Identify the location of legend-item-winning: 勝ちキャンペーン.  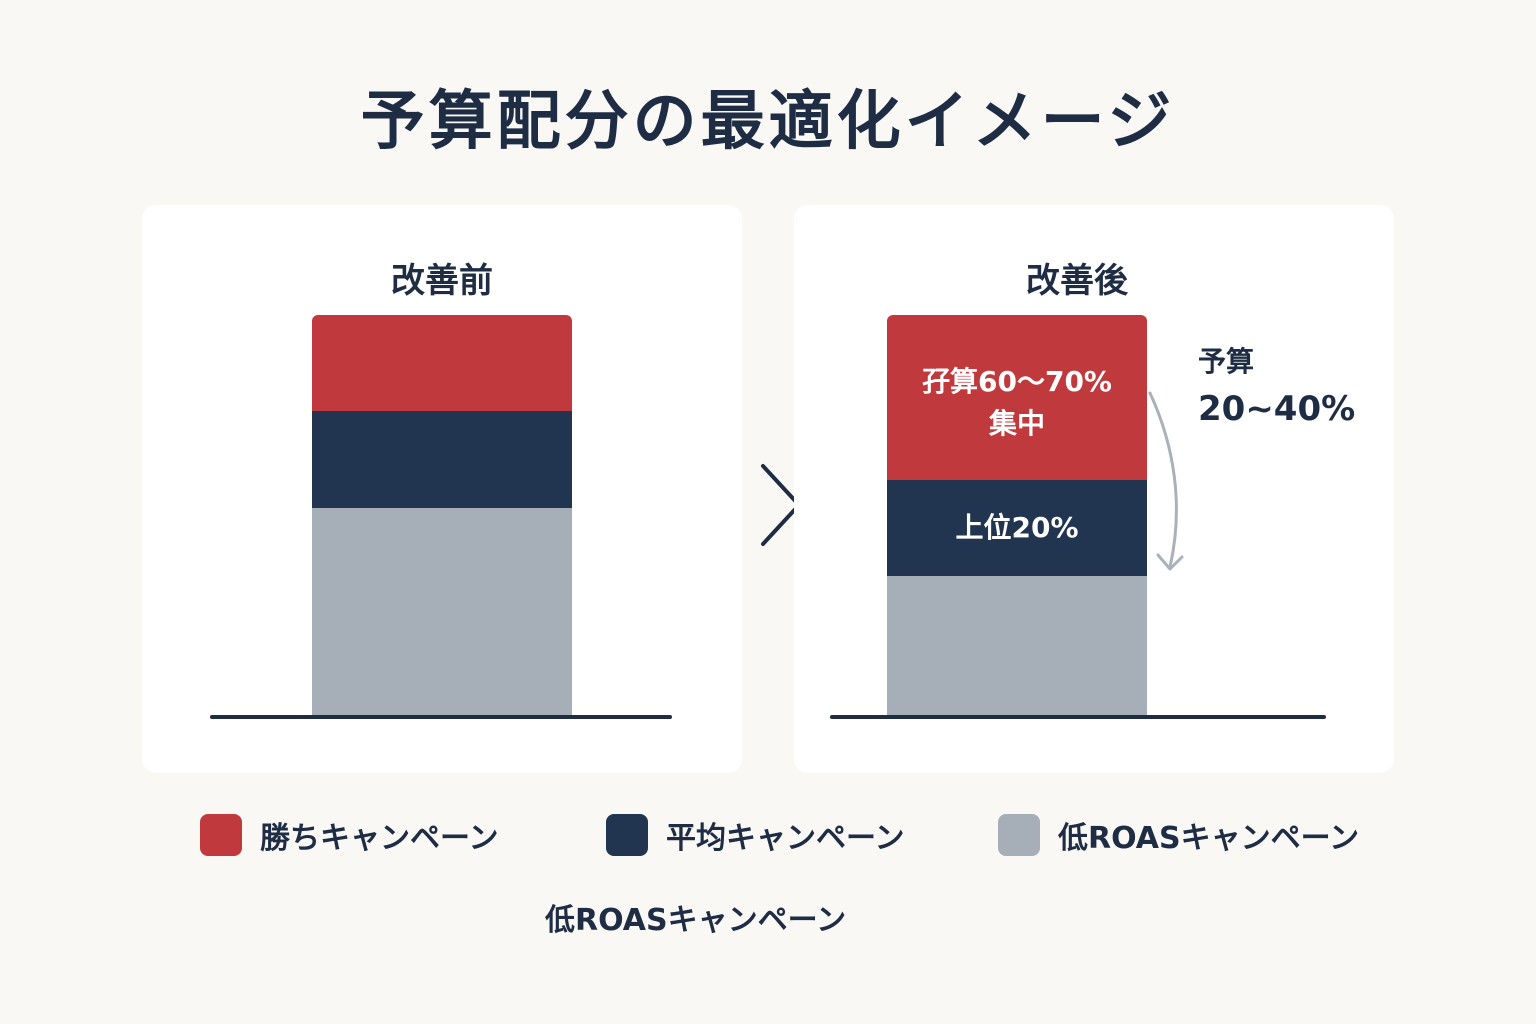
(349, 835).